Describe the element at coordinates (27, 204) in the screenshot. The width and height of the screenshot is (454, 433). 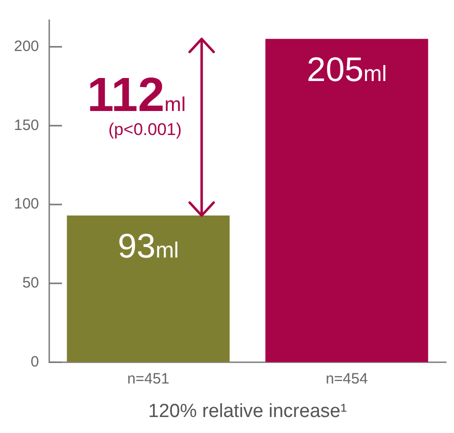
I see `y-tick-label: 100` at that location.